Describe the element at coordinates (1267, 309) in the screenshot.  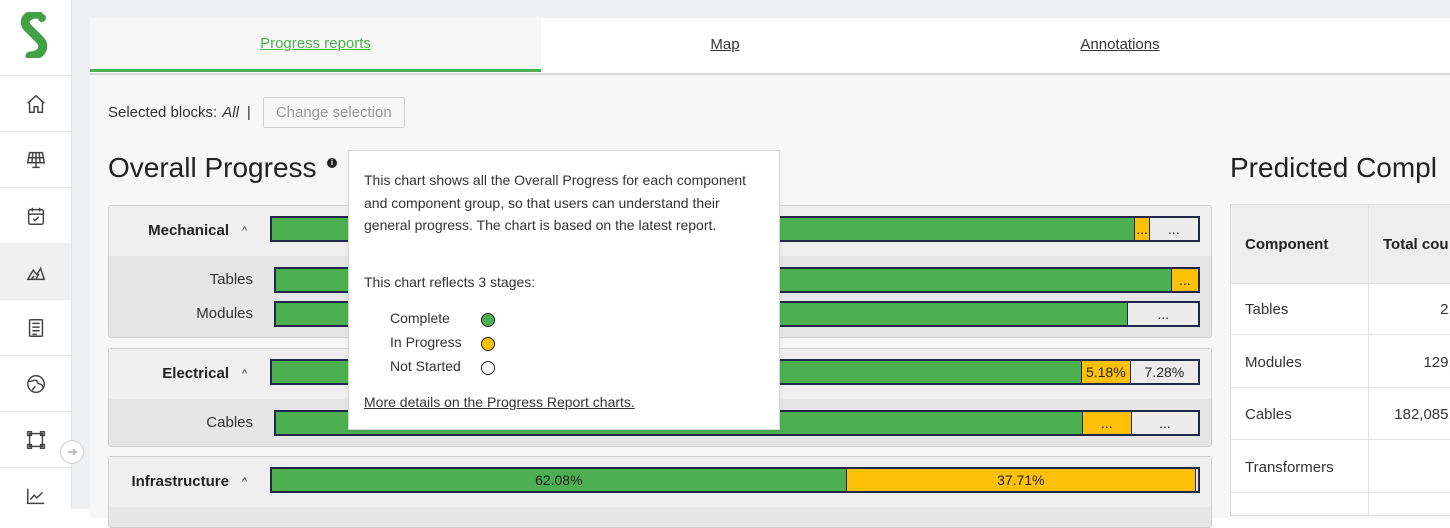
I see `table-cell-component: Tables` at that location.